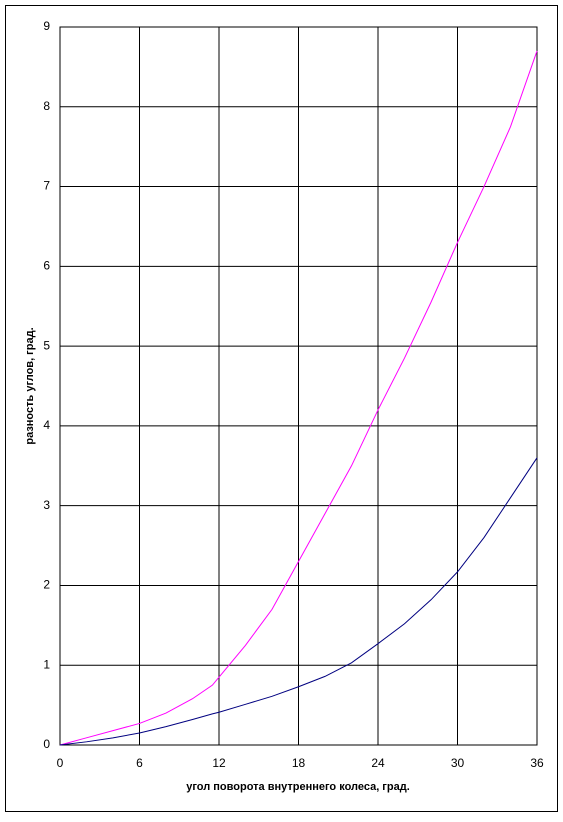 The height and width of the screenshot is (822, 563). Describe the element at coordinates (46, 106) in the screenshot. I see `y-tick-label: 8` at that location.